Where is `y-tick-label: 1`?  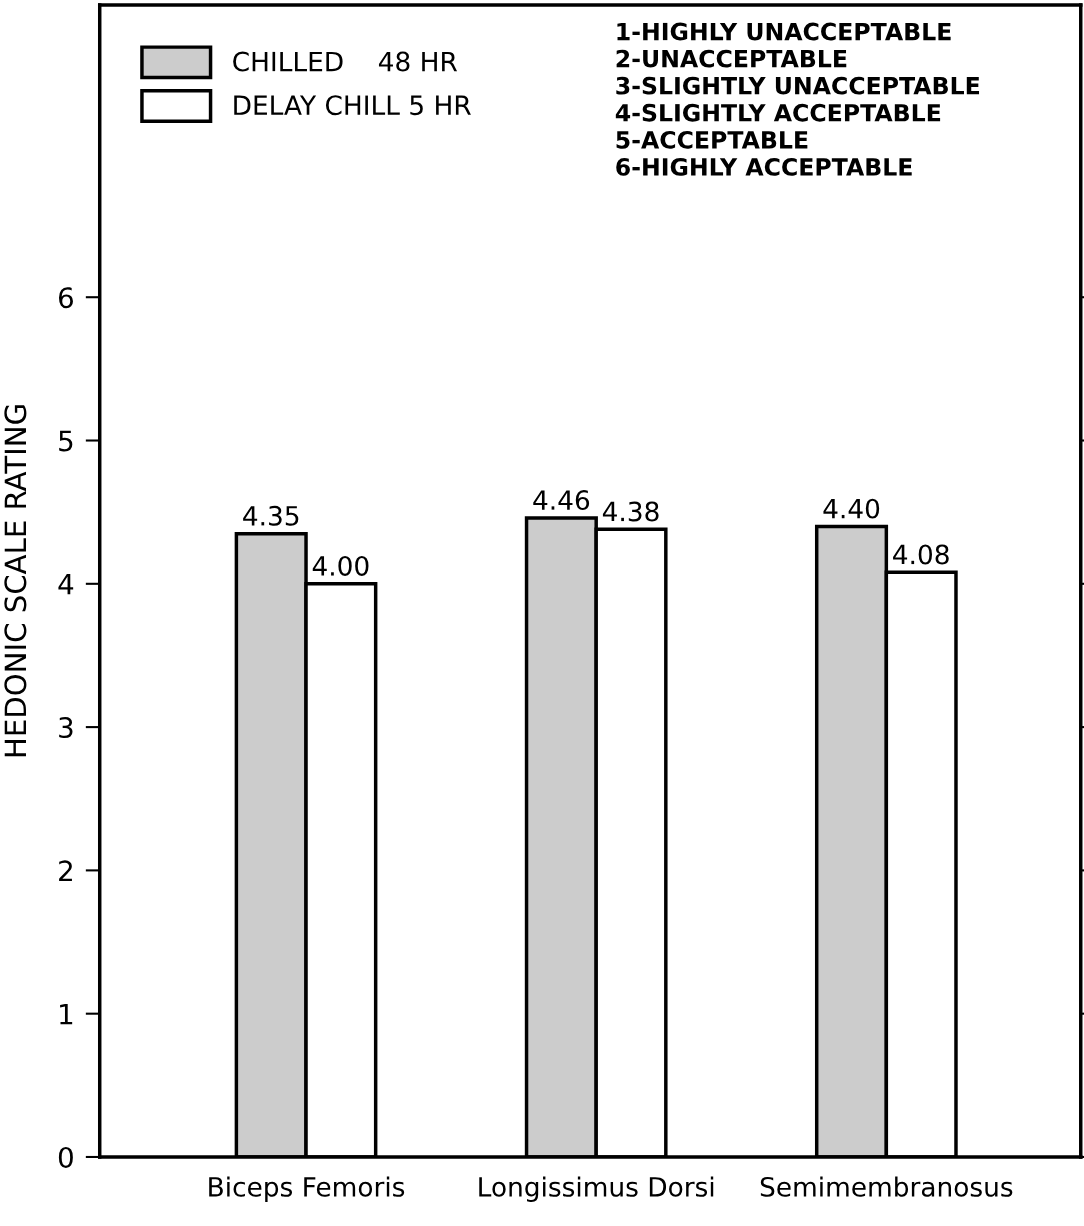
y-tick-label: 1 is located at coordinates (66, 1014).